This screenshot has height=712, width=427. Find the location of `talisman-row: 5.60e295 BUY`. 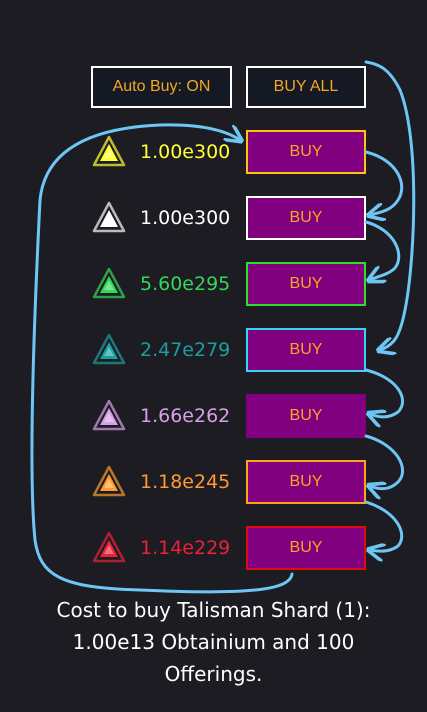

talisman-row: 5.60e295 BUY is located at coordinates (213, 284).